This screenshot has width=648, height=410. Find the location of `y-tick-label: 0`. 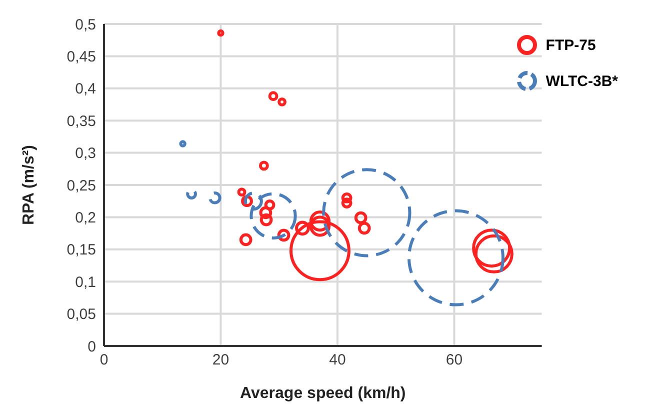

y-tick-label: 0 is located at coordinates (92, 347).